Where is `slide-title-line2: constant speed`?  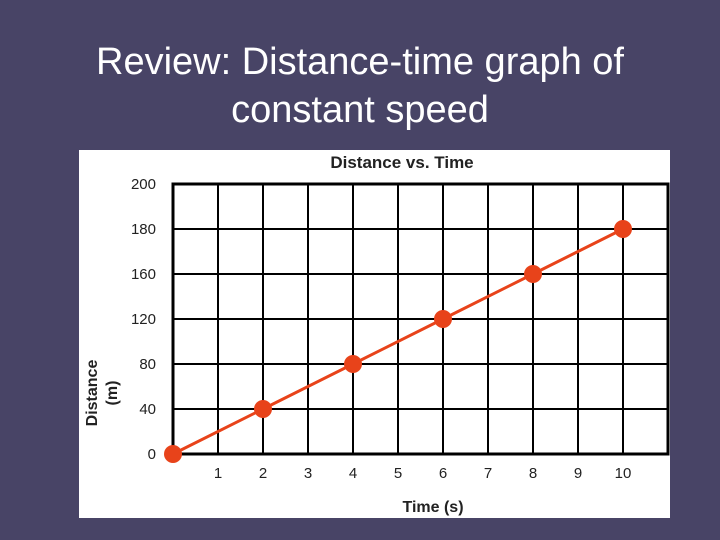 slide-title-line2: constant speed is located at coordinates (360, 110).